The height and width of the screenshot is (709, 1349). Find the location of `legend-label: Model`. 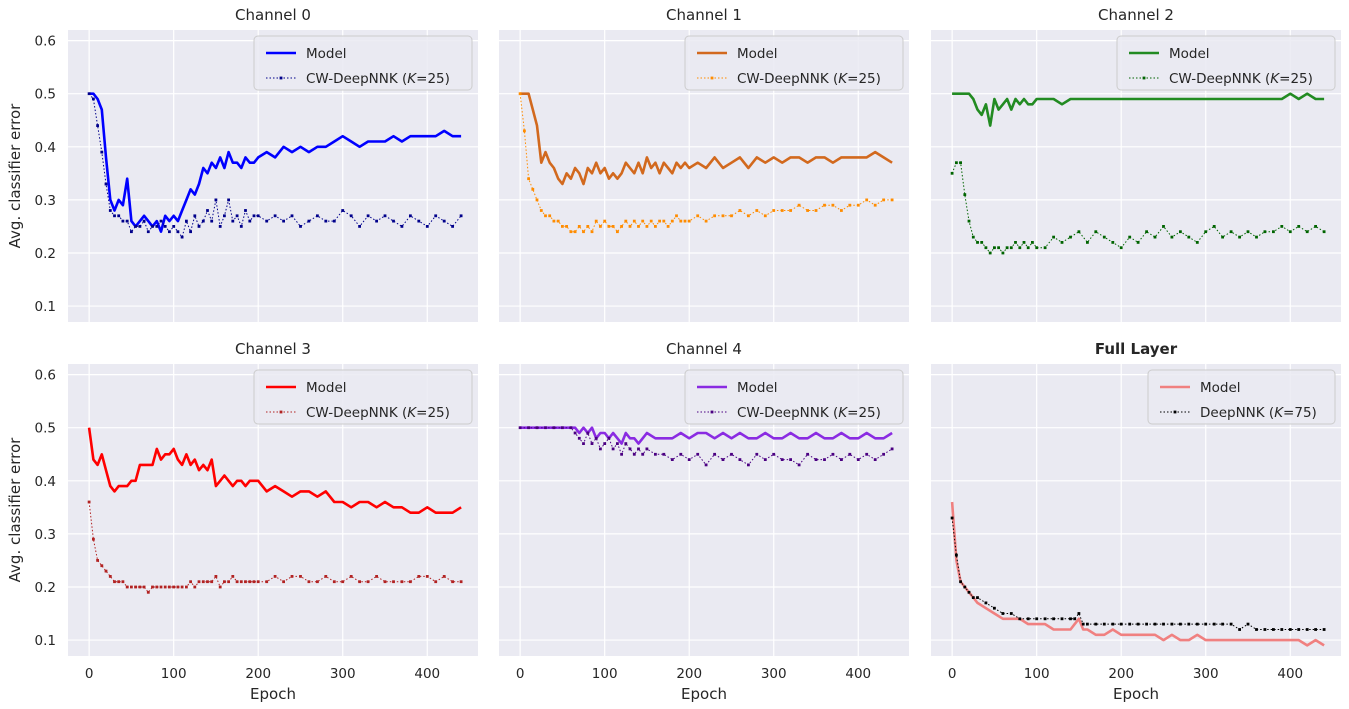

legend-label: Model is located at coordinates (326, 54).